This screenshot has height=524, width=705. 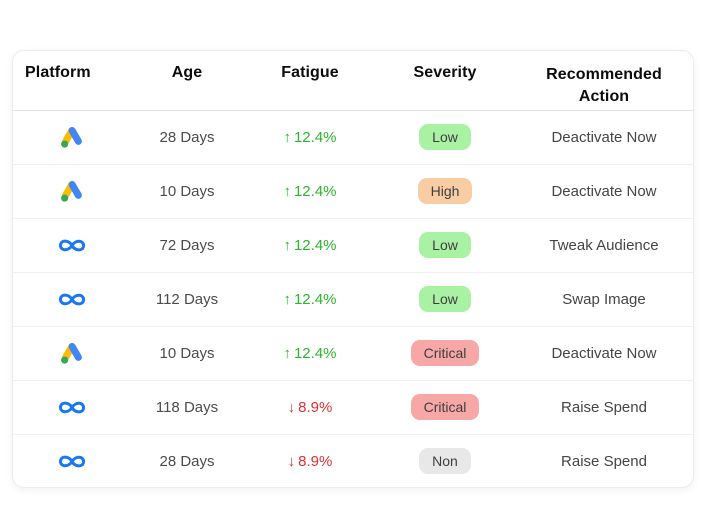 I want to click on column-header-fatigue: Fatigue, so click(x=310, y=81).